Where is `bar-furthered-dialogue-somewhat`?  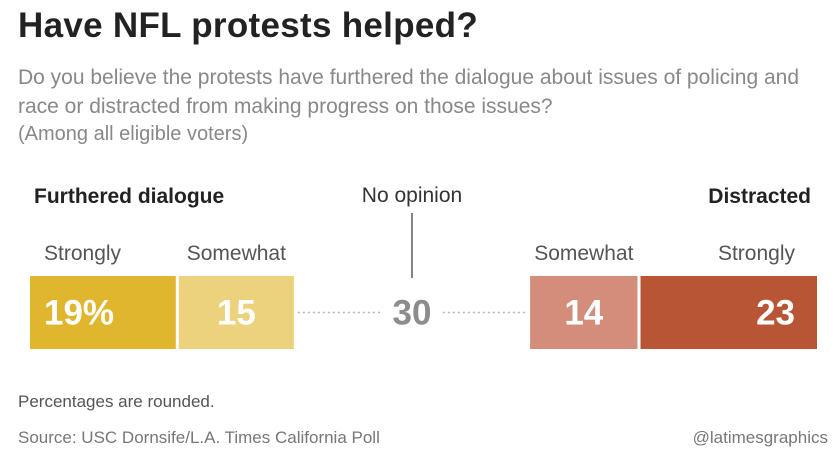 bar-furthered-dialogue-somewhat is located at coordinates (236, 312).